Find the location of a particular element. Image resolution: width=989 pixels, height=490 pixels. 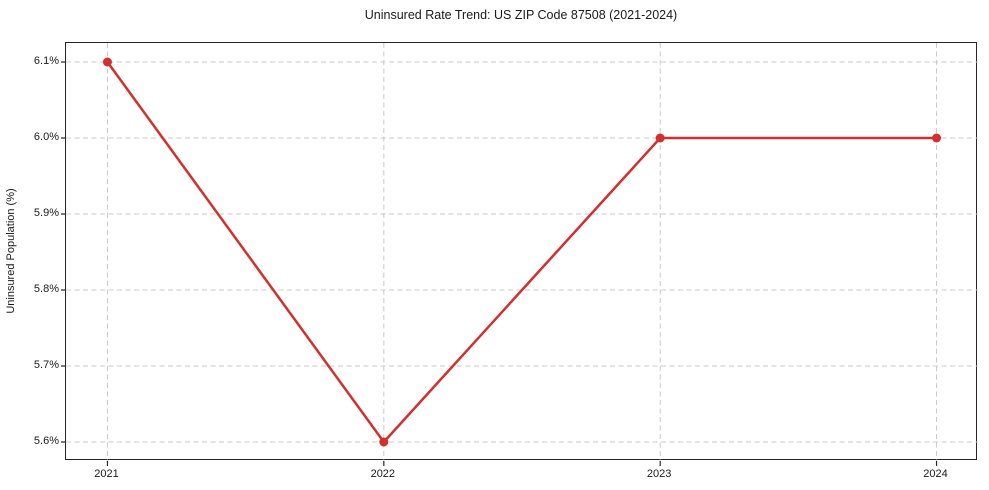

x-tick-label: 2023 is located at coordinates (659, 474).